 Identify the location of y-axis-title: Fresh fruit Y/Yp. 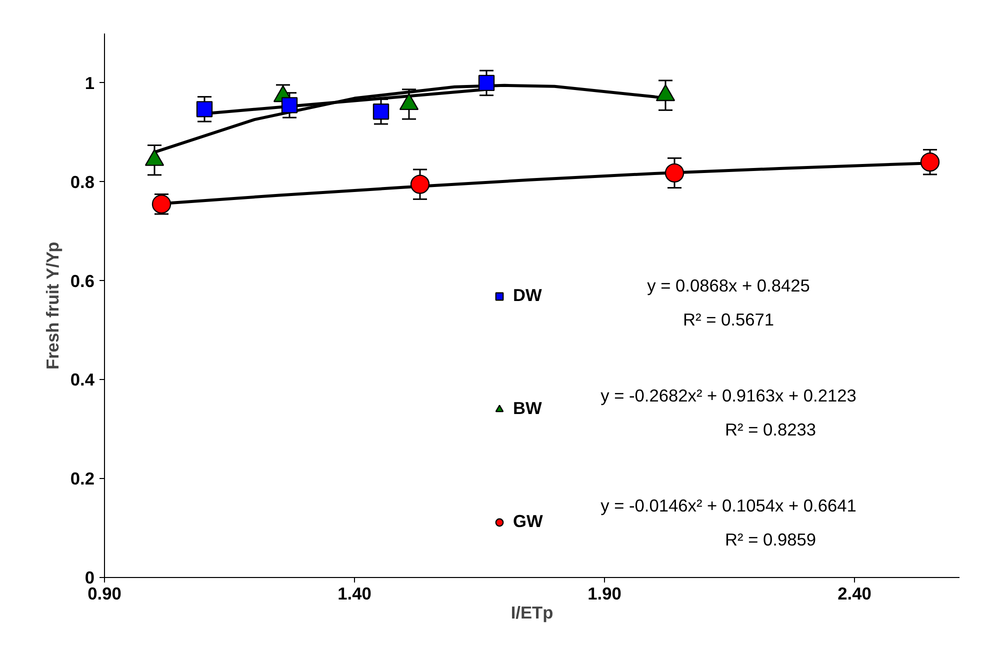
(52, 306).